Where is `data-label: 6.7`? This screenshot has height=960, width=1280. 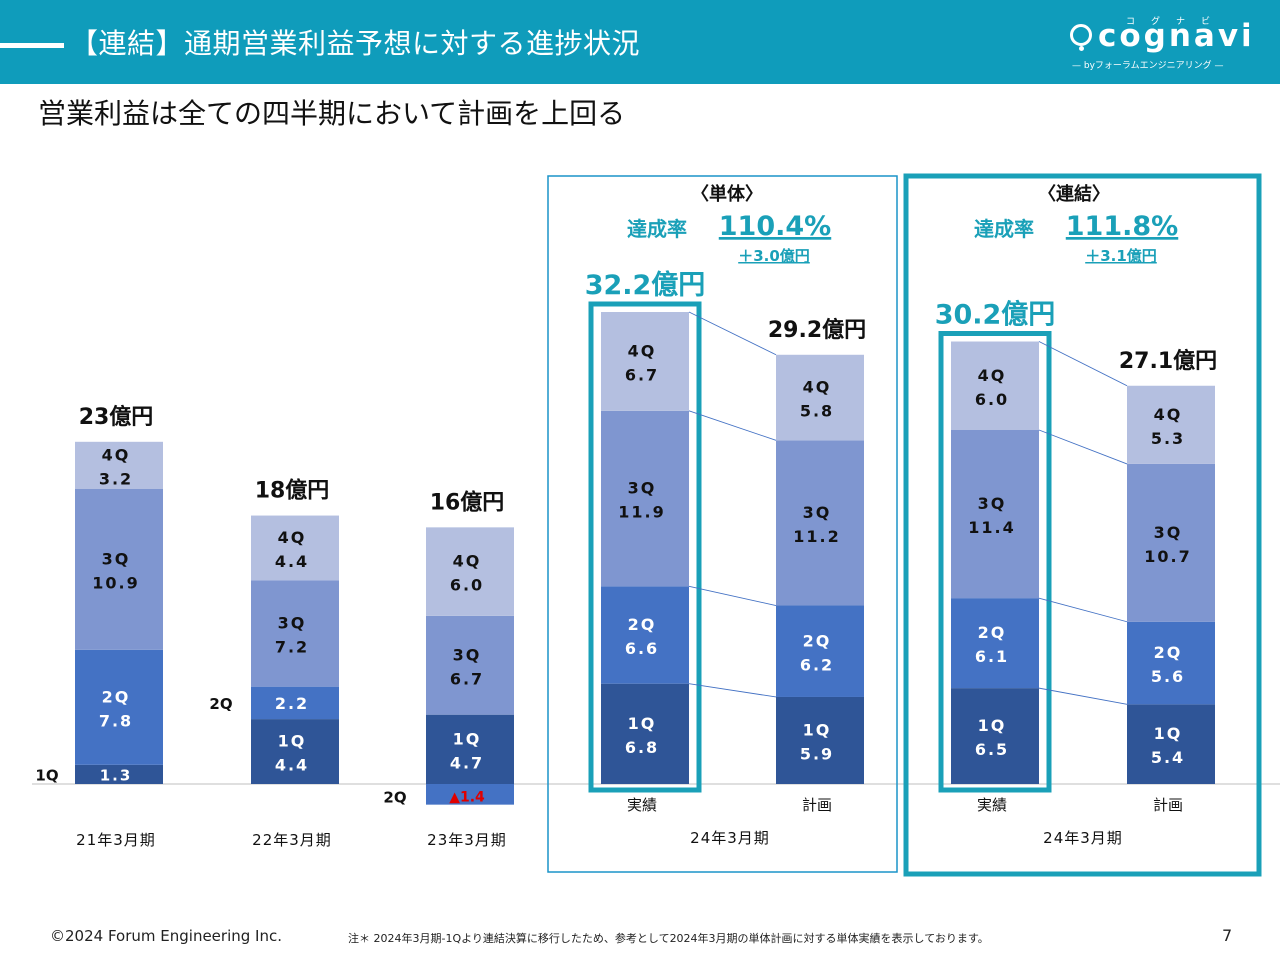
data-label: 6.7 is located at coordinates (642, 374).